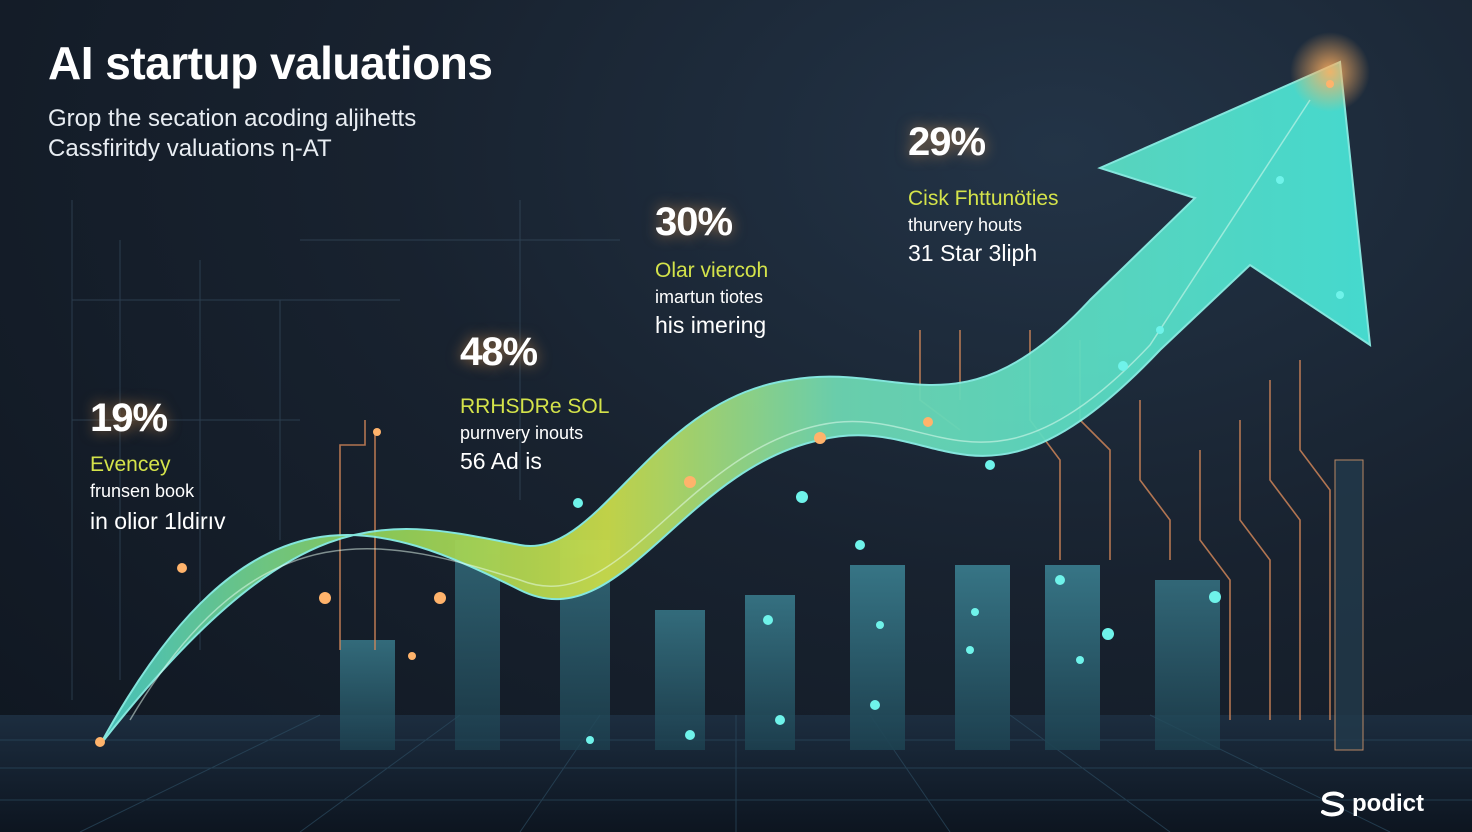 This screenshot has width=1472, height=832. I want to click on stat-line-3: 56 Ad is, so click(501, 461).